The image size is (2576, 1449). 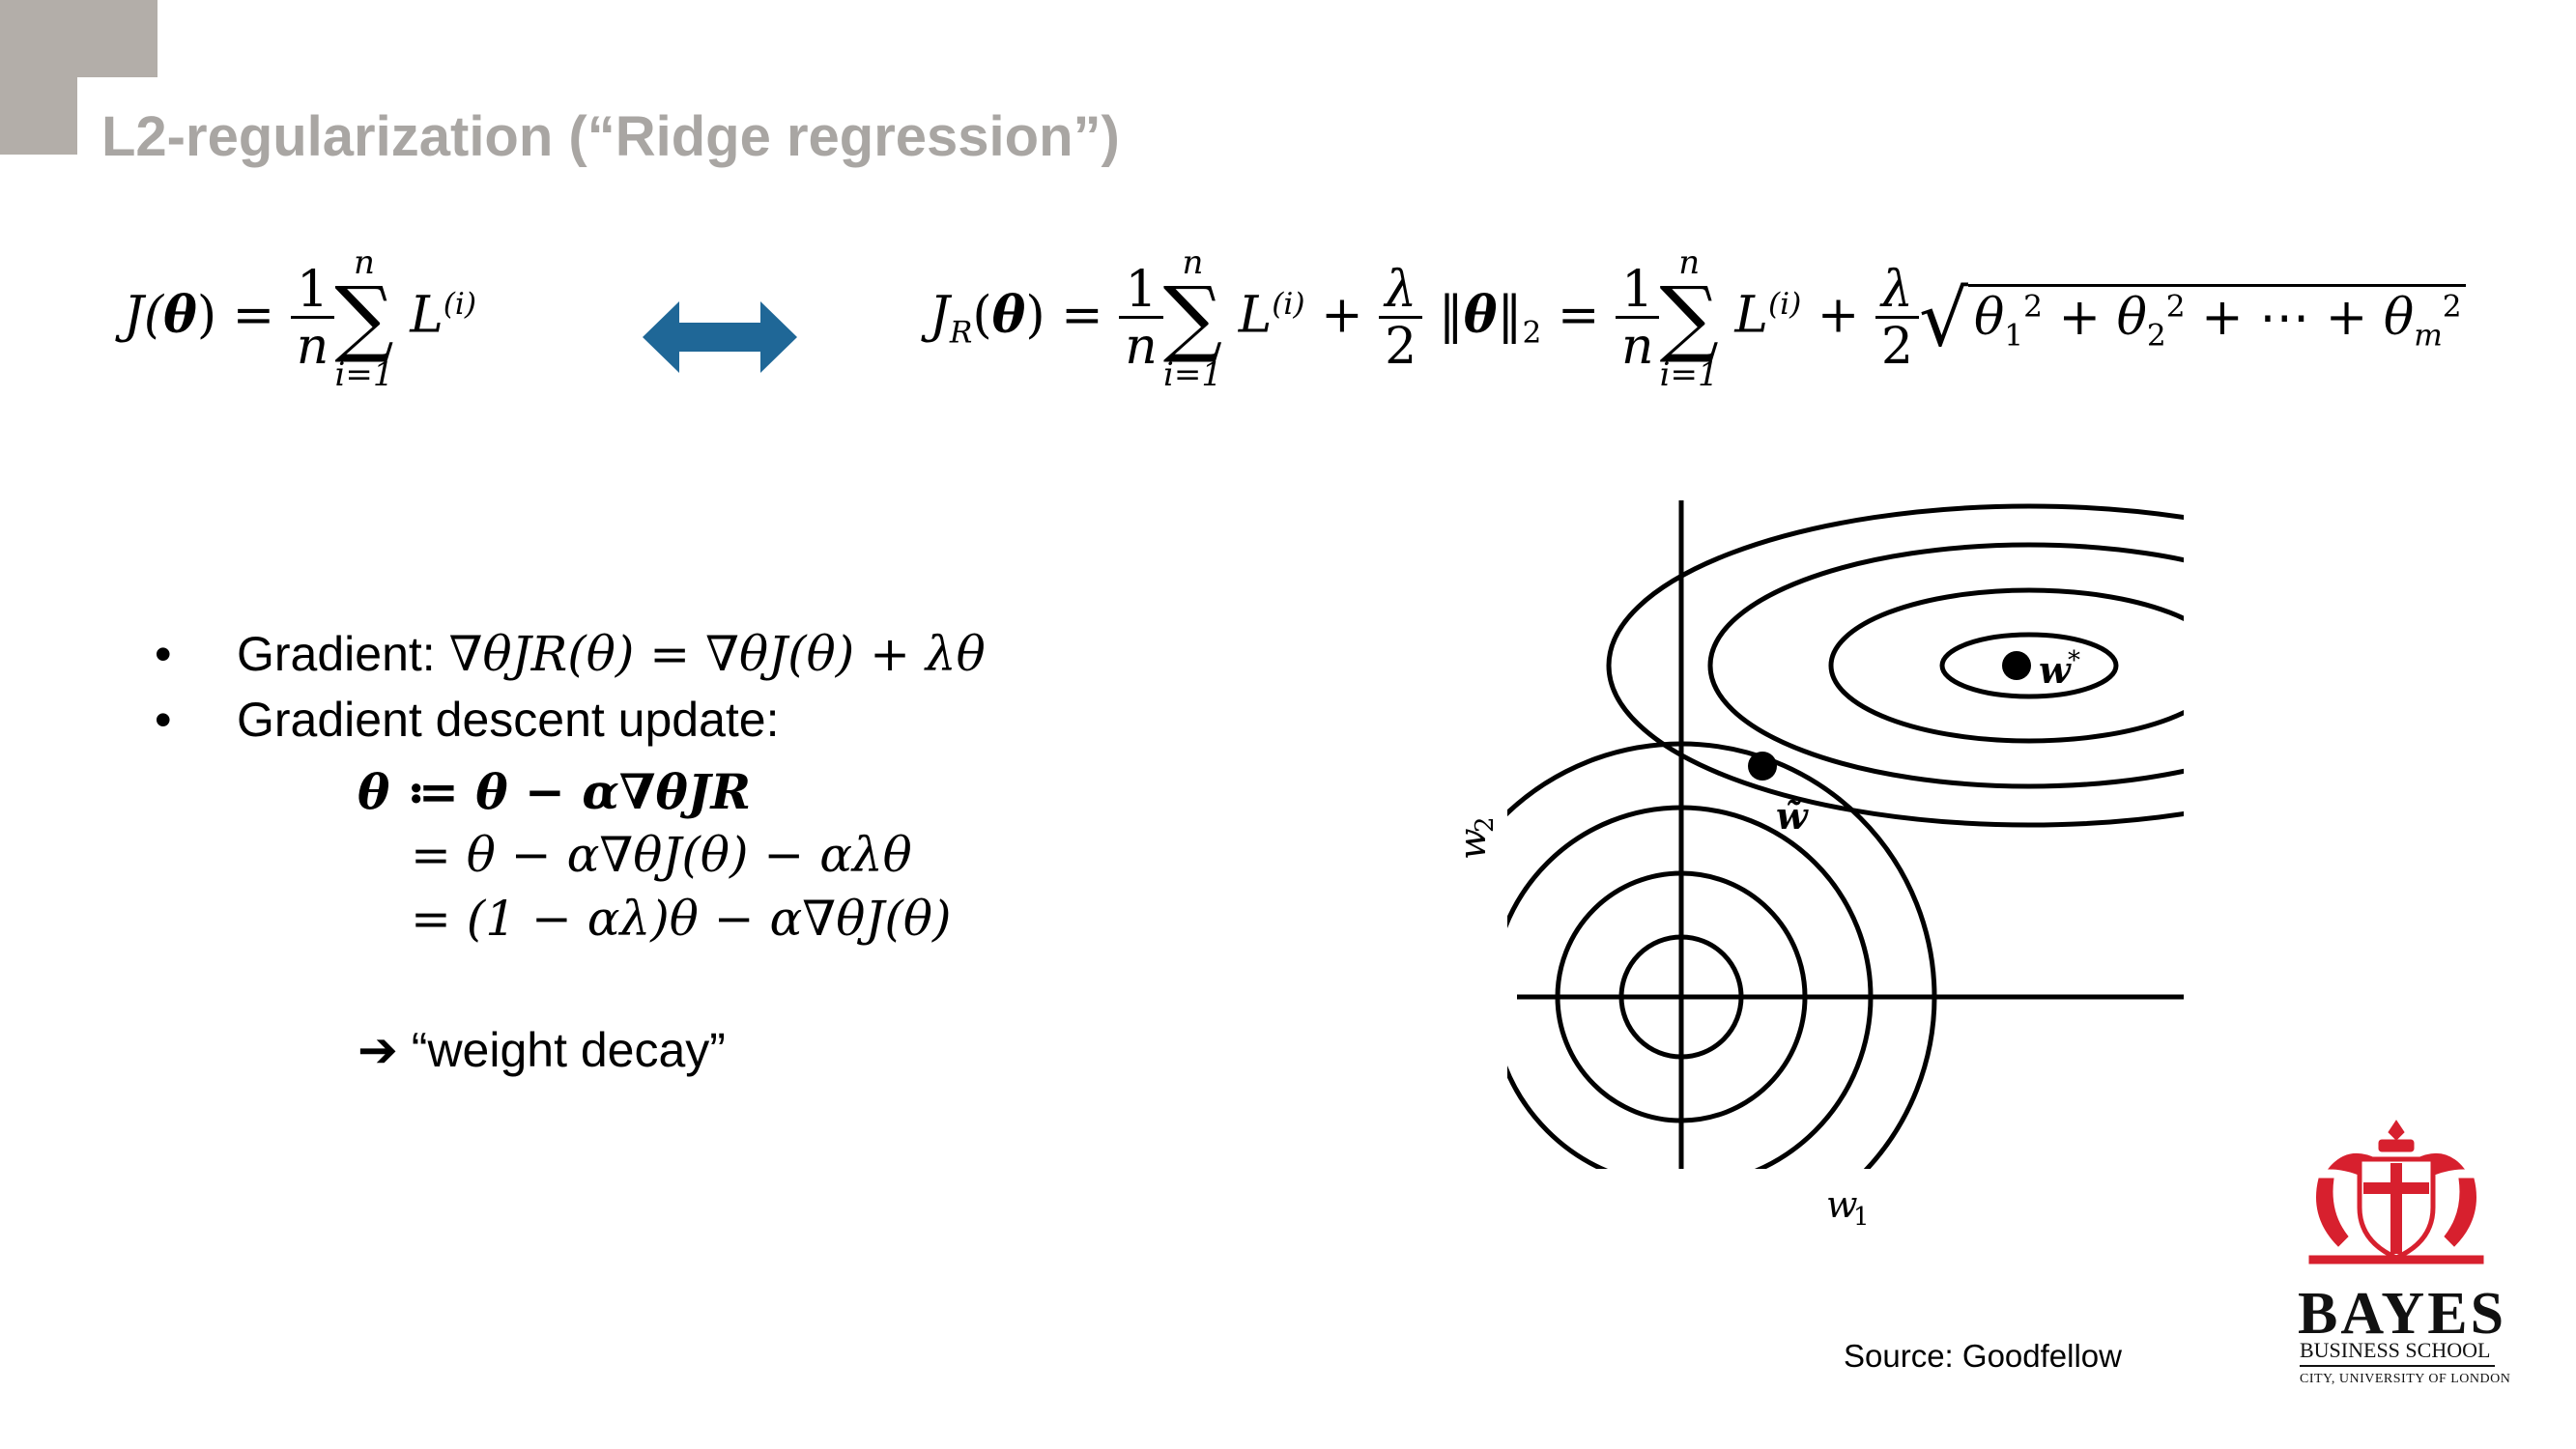 What do you see at coordinates (1763, 766) in the screenshot?
I see `w-tilde-point` at bounding box center [1763, 766].